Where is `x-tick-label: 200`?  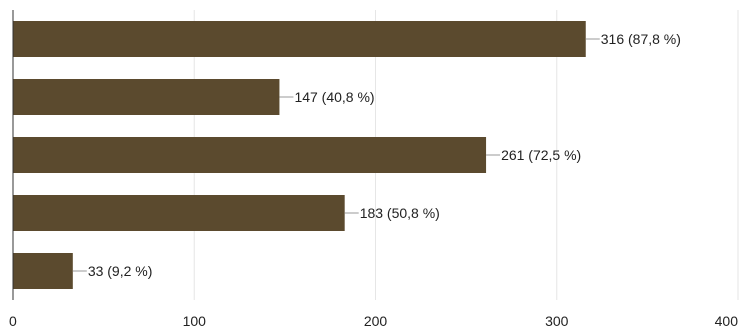 x-tick-label: 200 is located at coordinates (376, 321).